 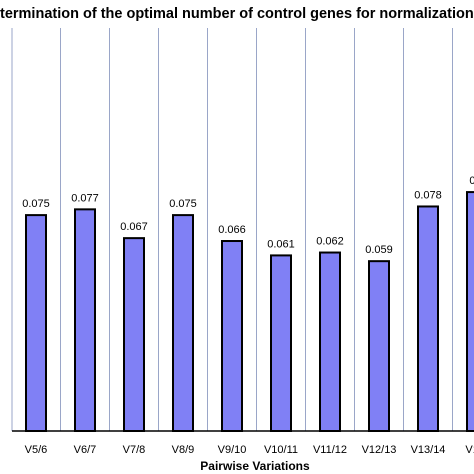 I want to click on x-tick-V14-: V14-, so click(x=469, y=450).